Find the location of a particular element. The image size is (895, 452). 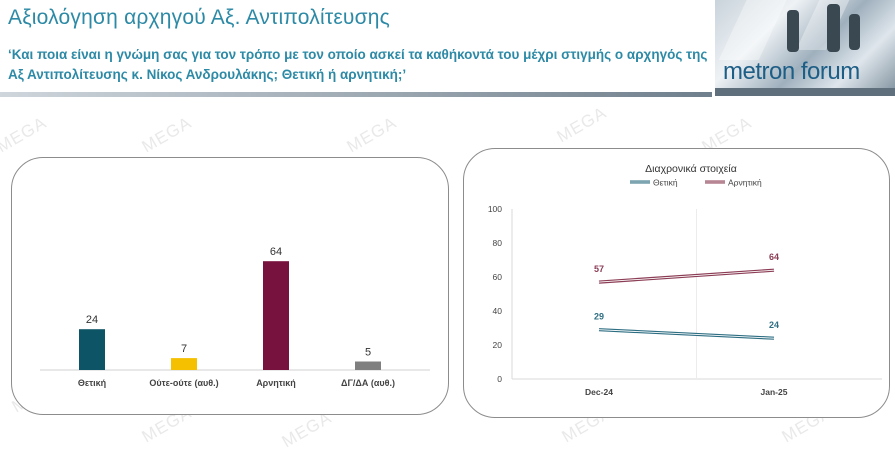

y-tick-label: 60 is located at coordinates (498, 277).